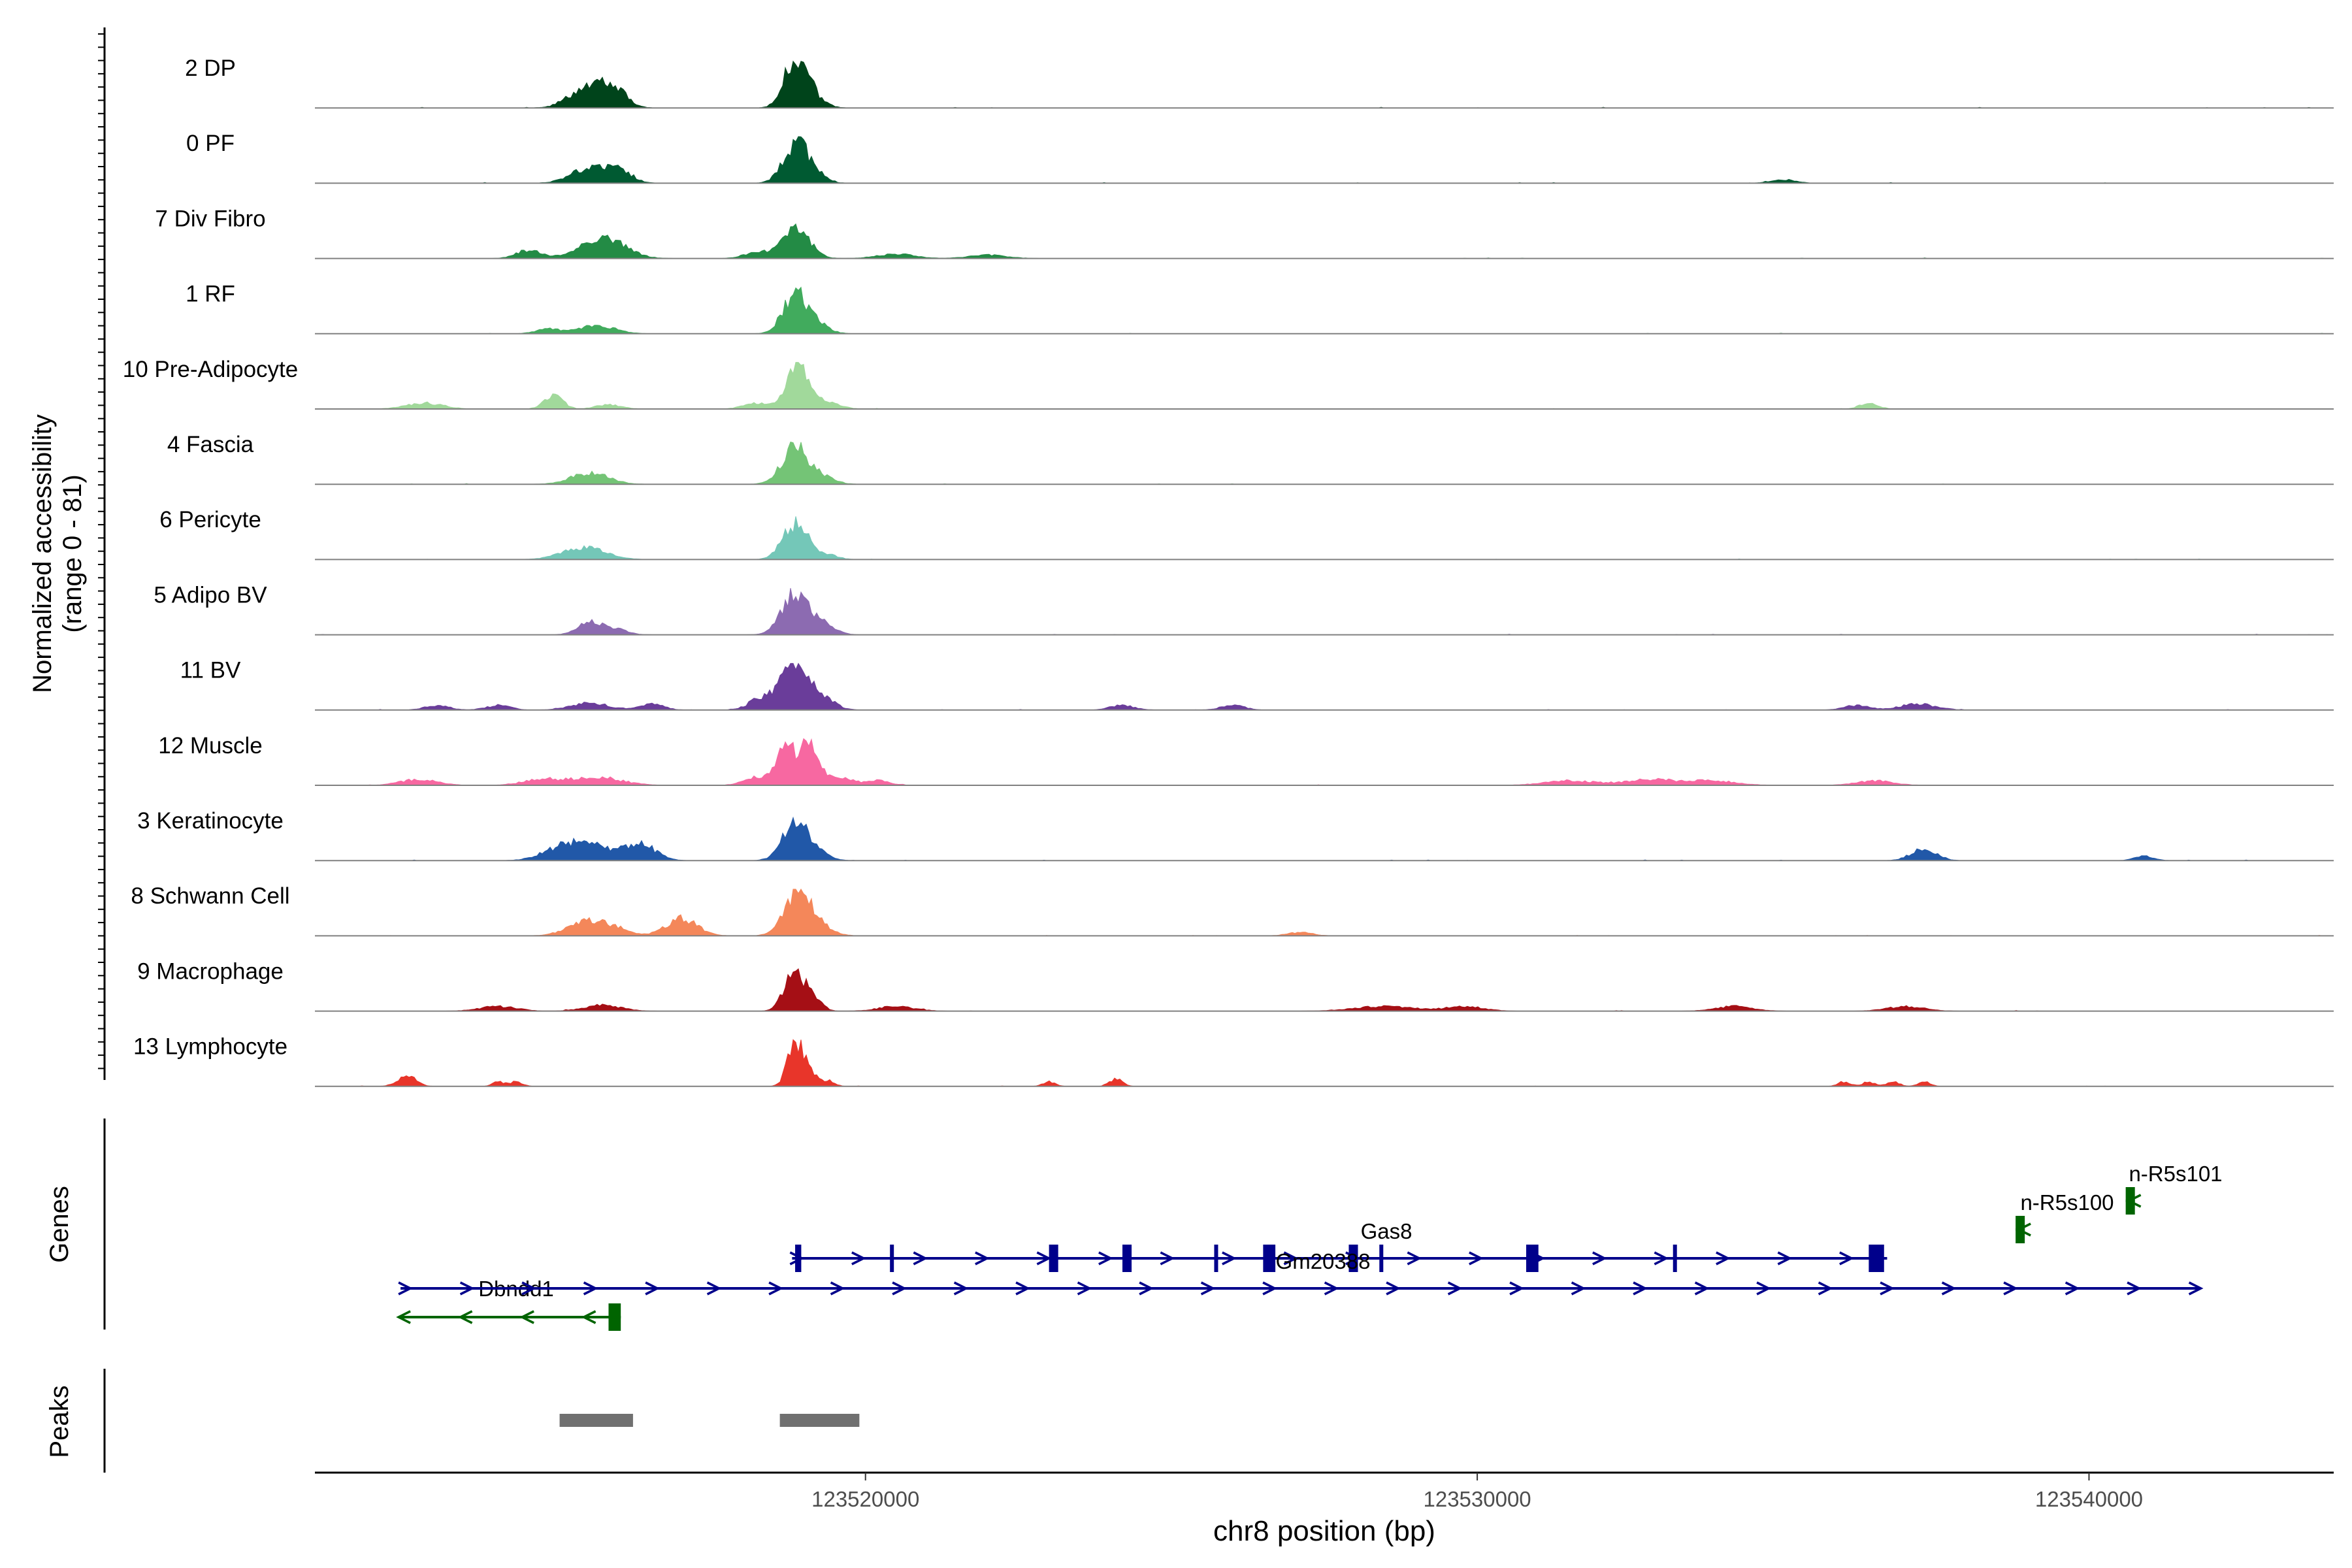 This screenshot has width=2352, height=1568. Describe the element at coordinates (210, 369) in the screenshot. I see `track-label: 10 Pre-Adipocyte` at that location.